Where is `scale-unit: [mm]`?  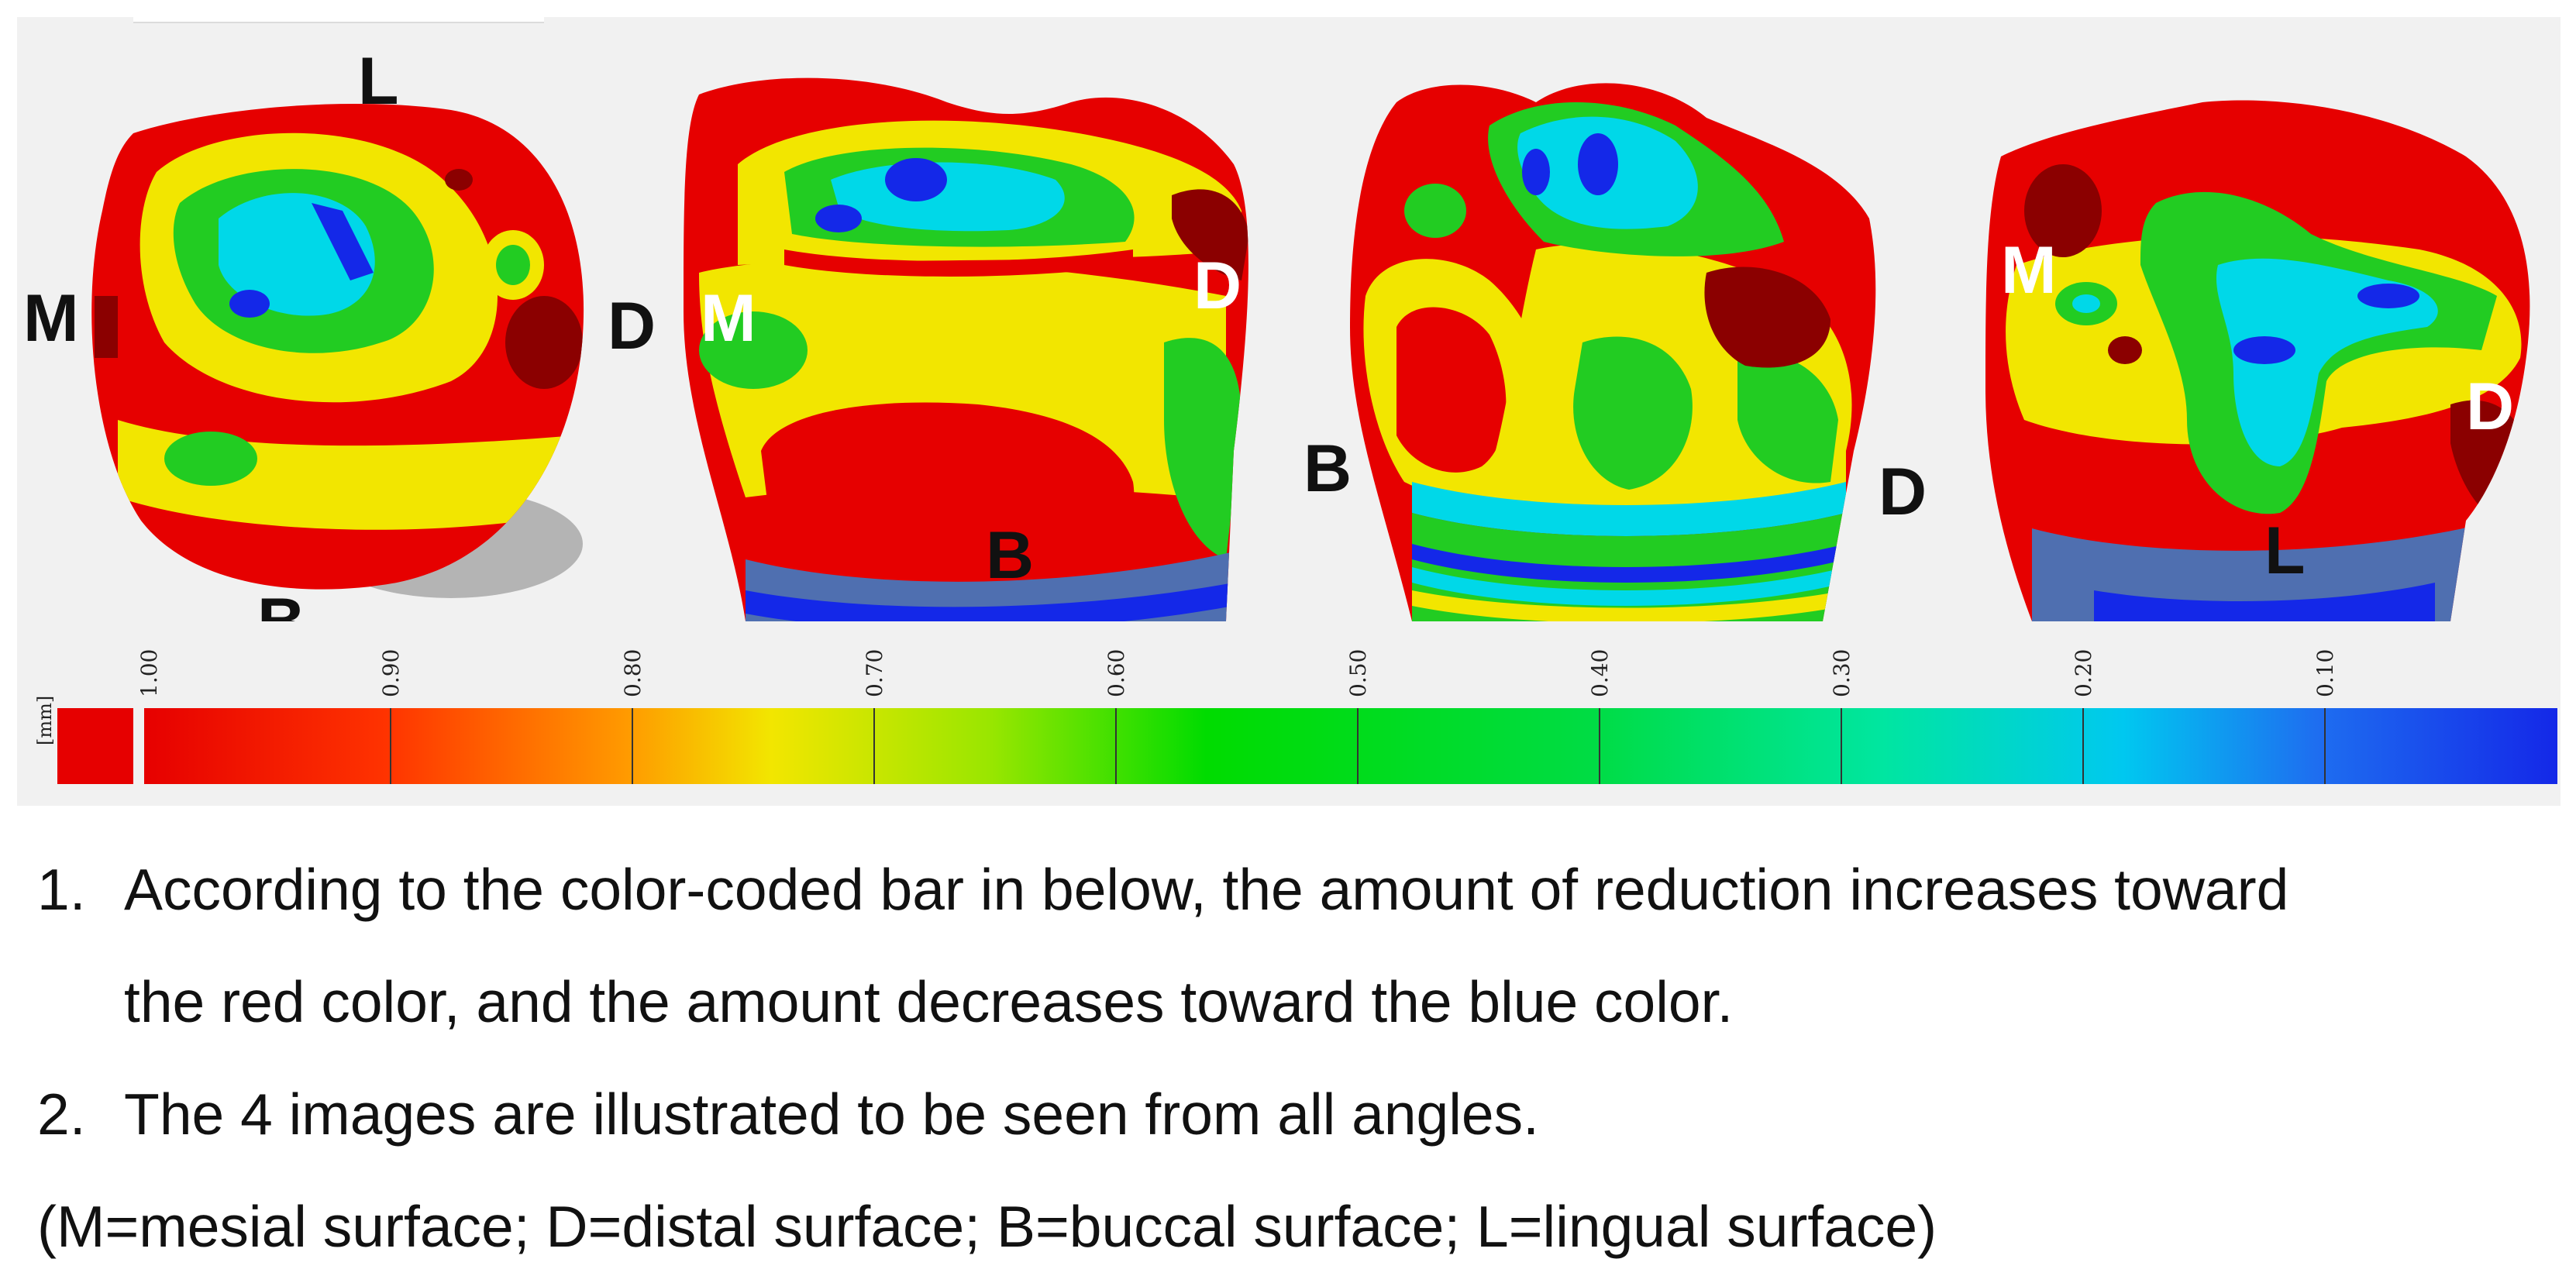
scale-unit: [mm] is located at coordinates (45, 721).